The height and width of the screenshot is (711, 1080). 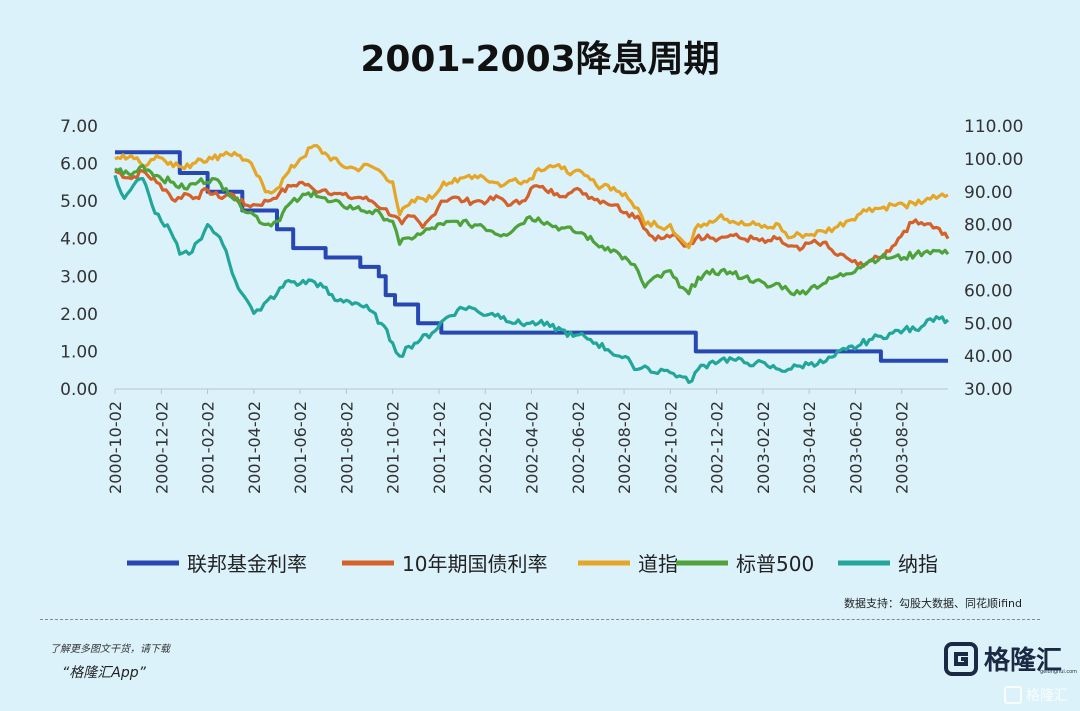 What do you see at coordinates (115, 447) in the screenshot?
I see `x-tick-label: 2000-10-02` at bounding box center [115, 447].